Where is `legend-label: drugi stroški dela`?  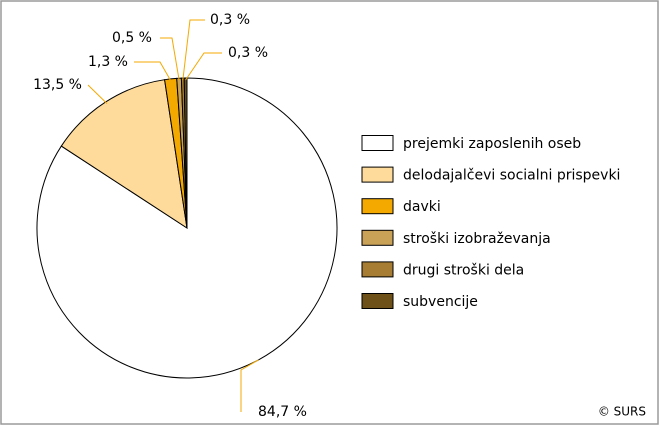
legend-label: drugi stroški dela is located at coordinates (463, 270).